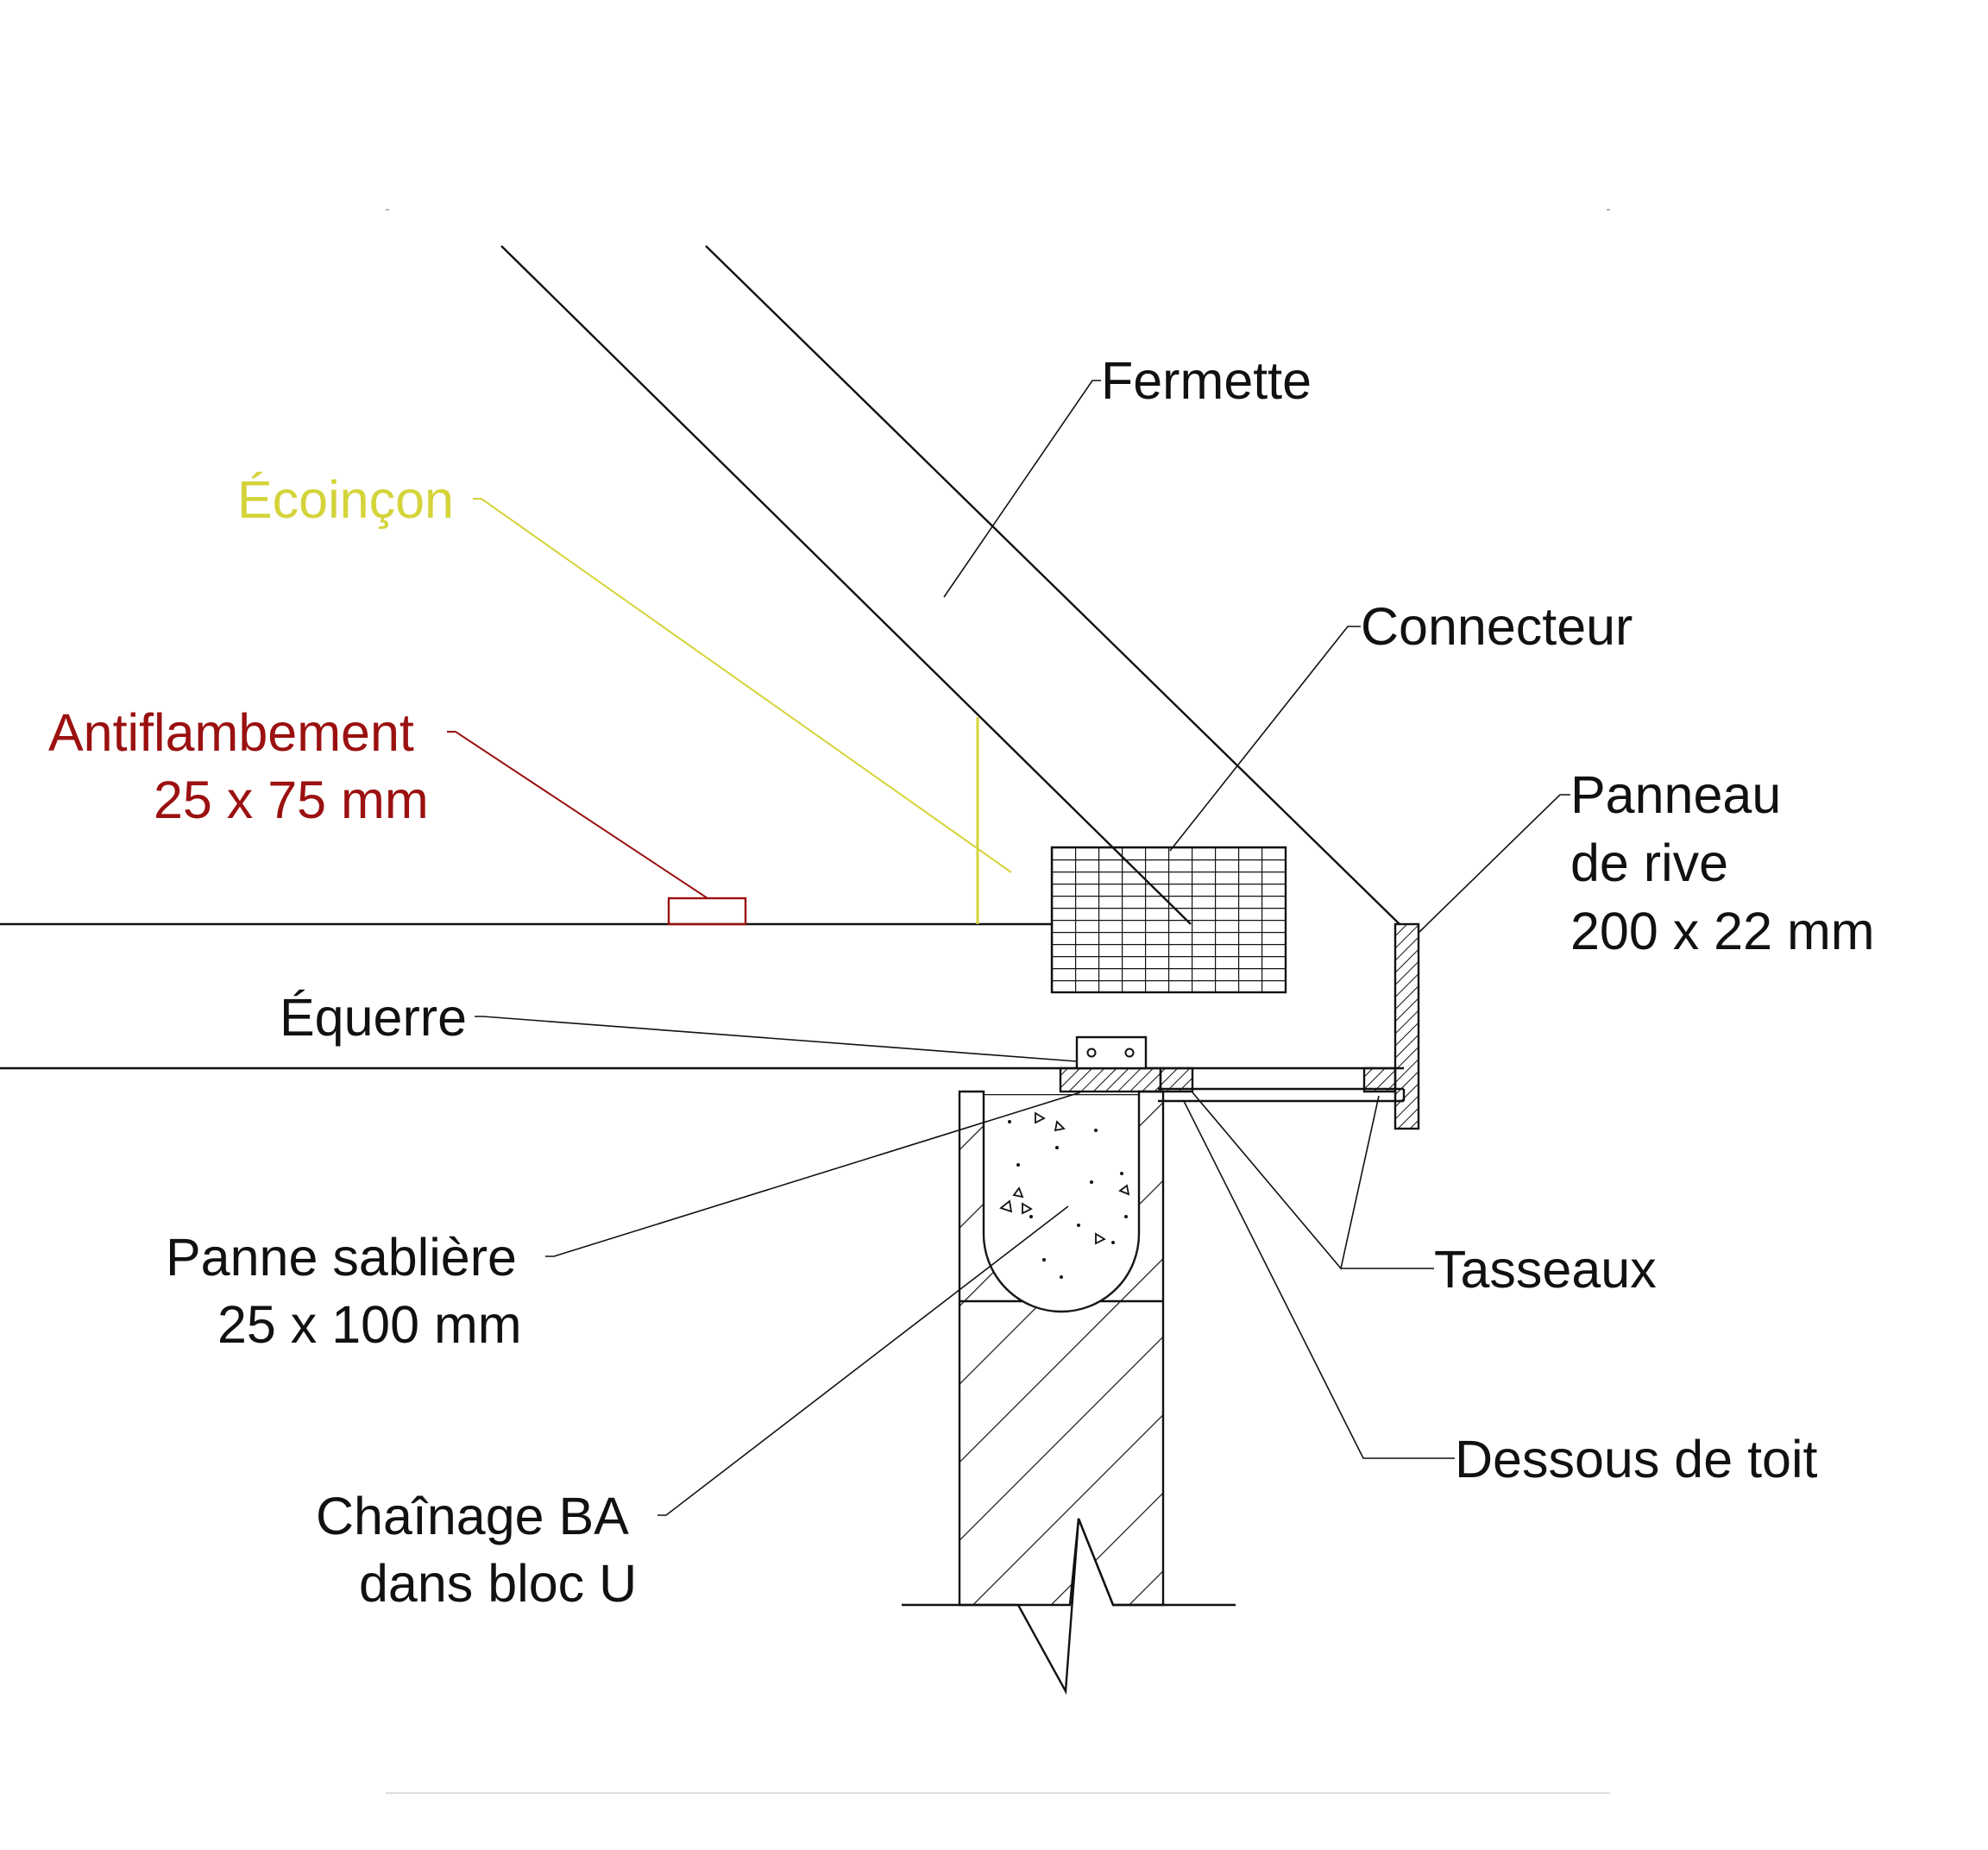  Describe the element at coordinates (345, 499) in the screenshot. I see `label-ecoincon: Écoinçon` at that location.